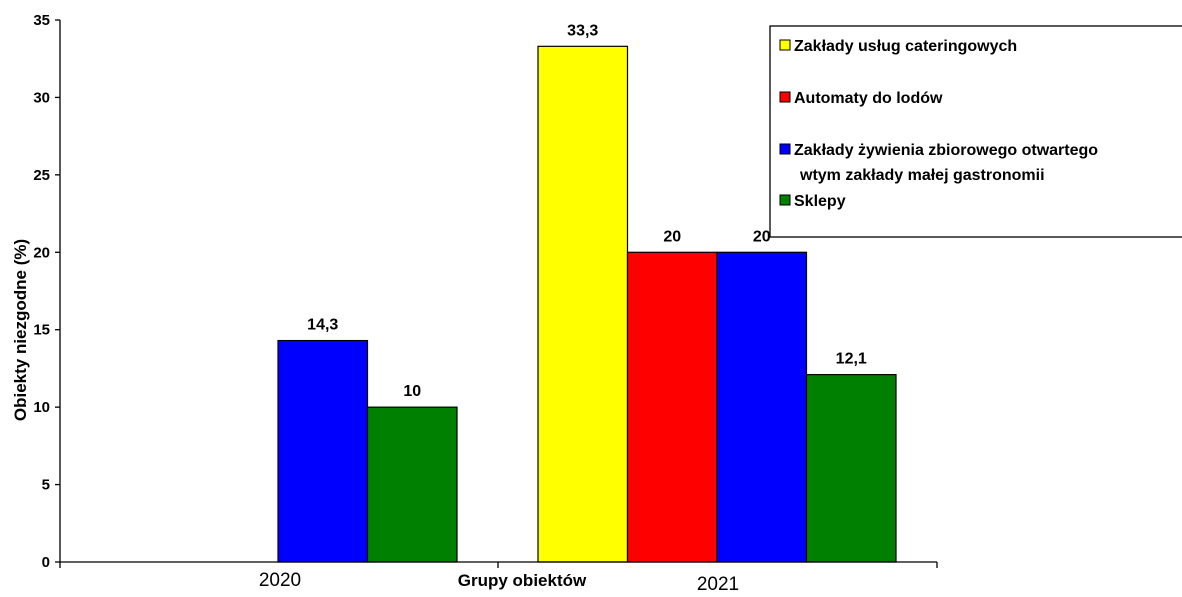  Describe the element at coordinates (41, 97) in the screenshot. I see `y-tick-label: 30` at that location.